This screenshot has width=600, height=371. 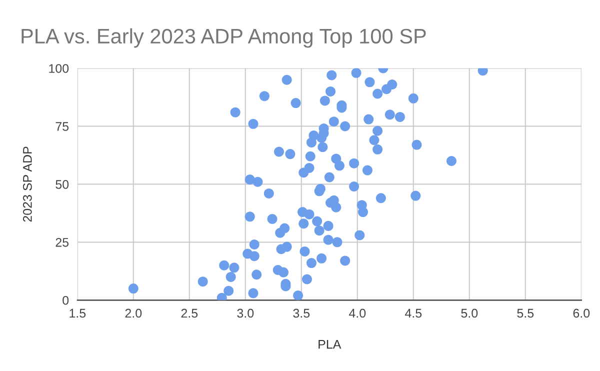 I want to click on x-tick-label: 3.0, so click(x=245, y=313).